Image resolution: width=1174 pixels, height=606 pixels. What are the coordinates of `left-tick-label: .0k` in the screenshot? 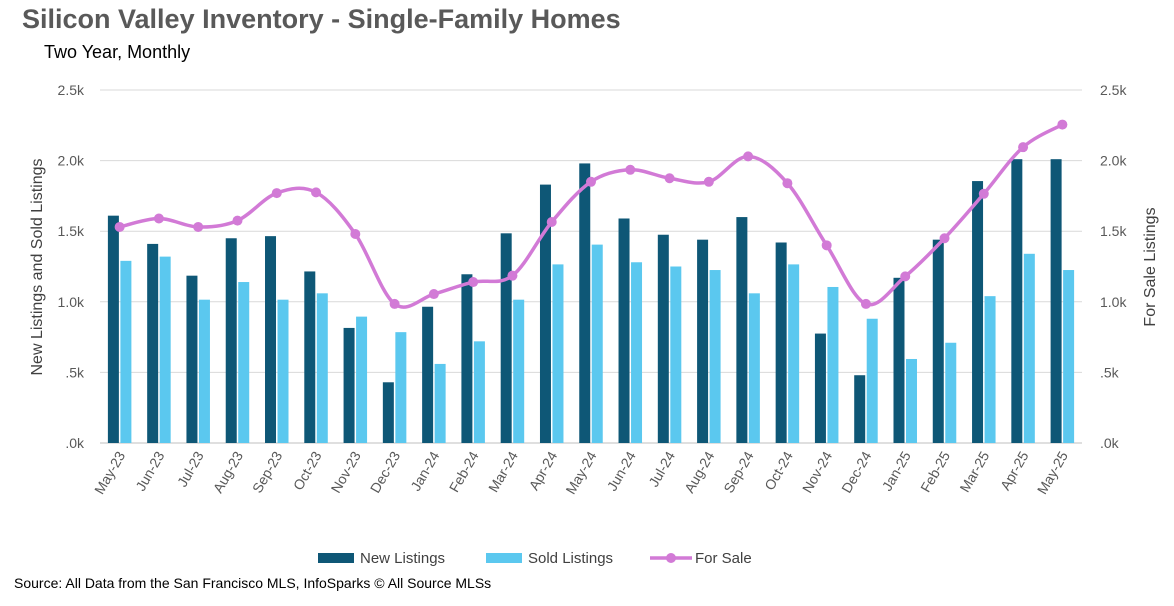 It's located at (75, 443).